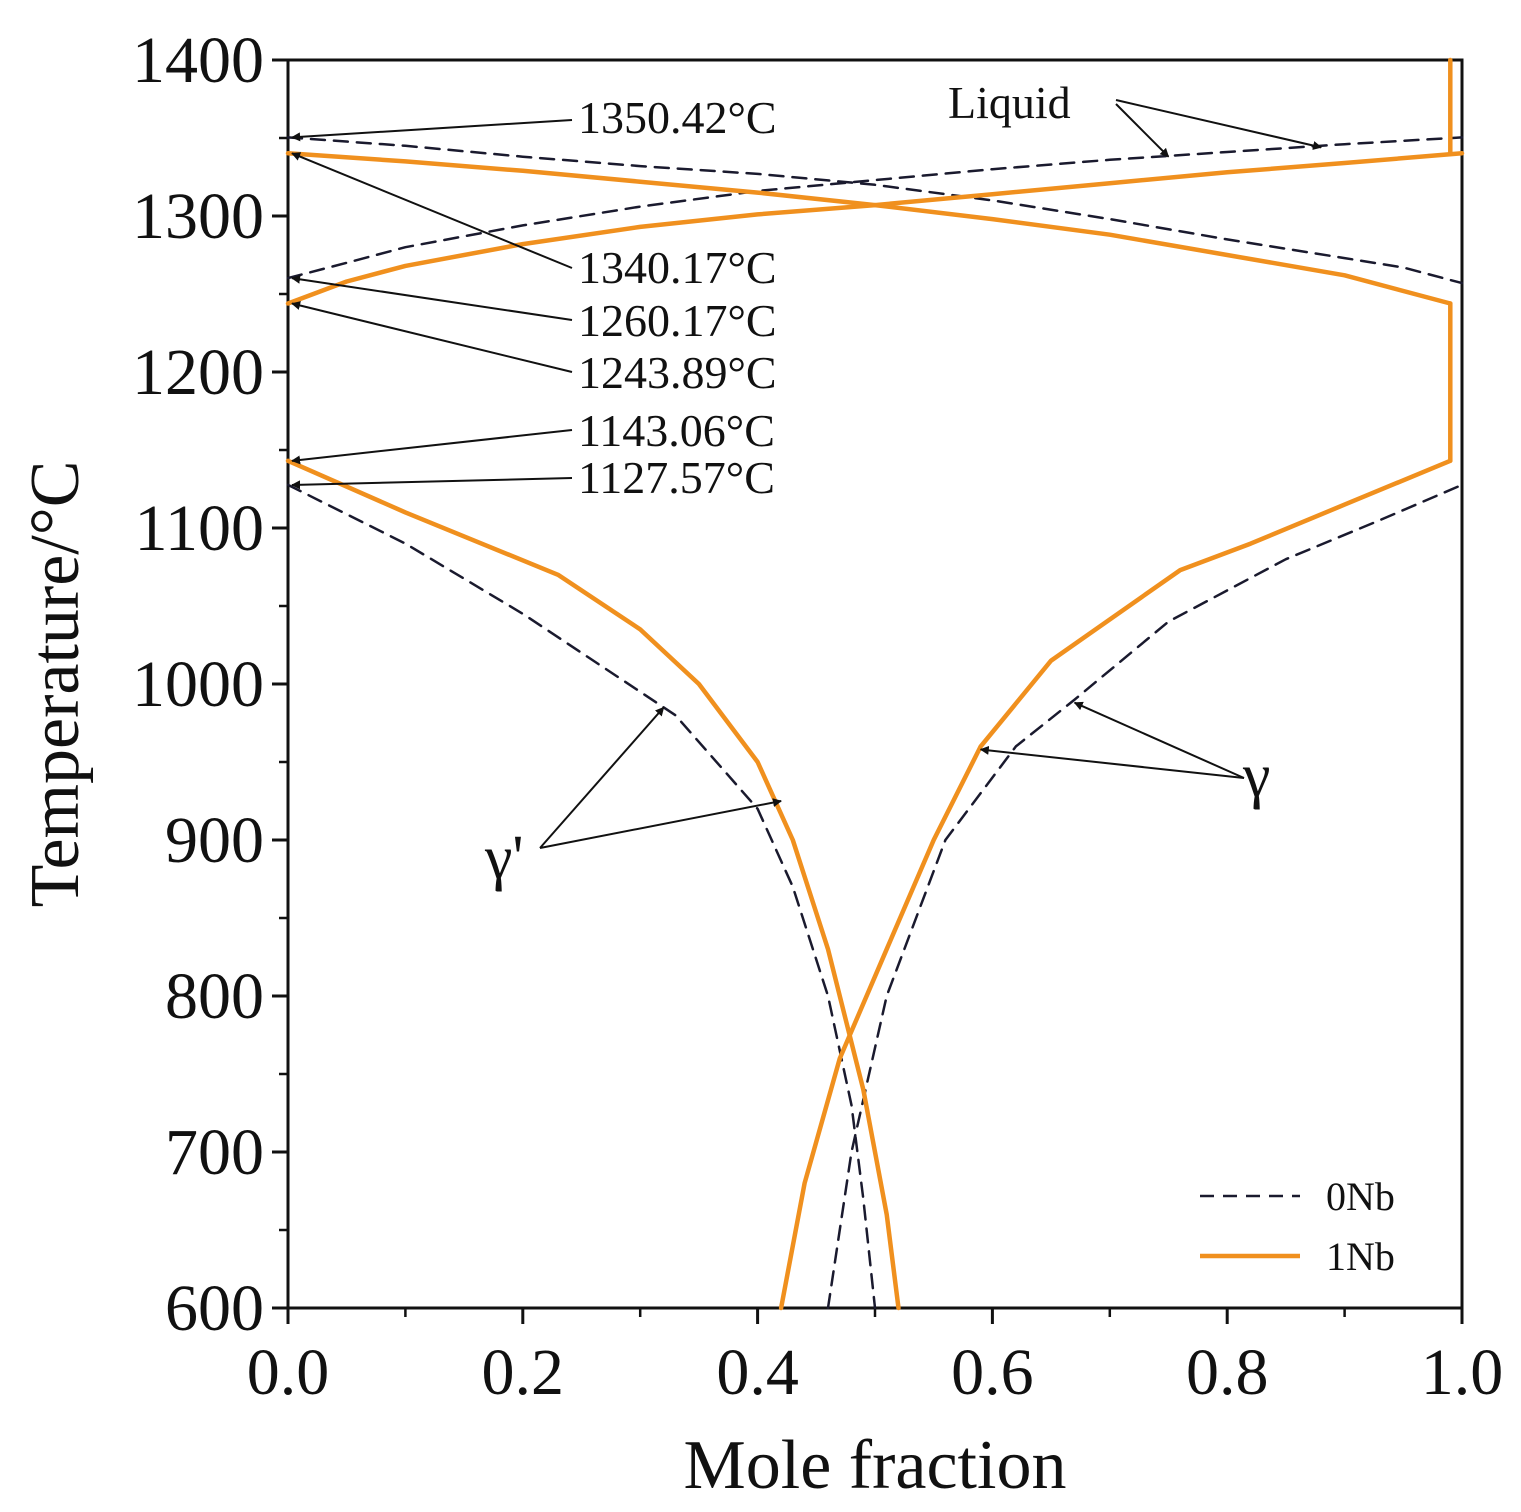 This screenshot has height=1512, width=1521. Describe the element at coordinates (677, 372) in the screenshot. I see `annotation-1243: 1243.89°C` at that location.